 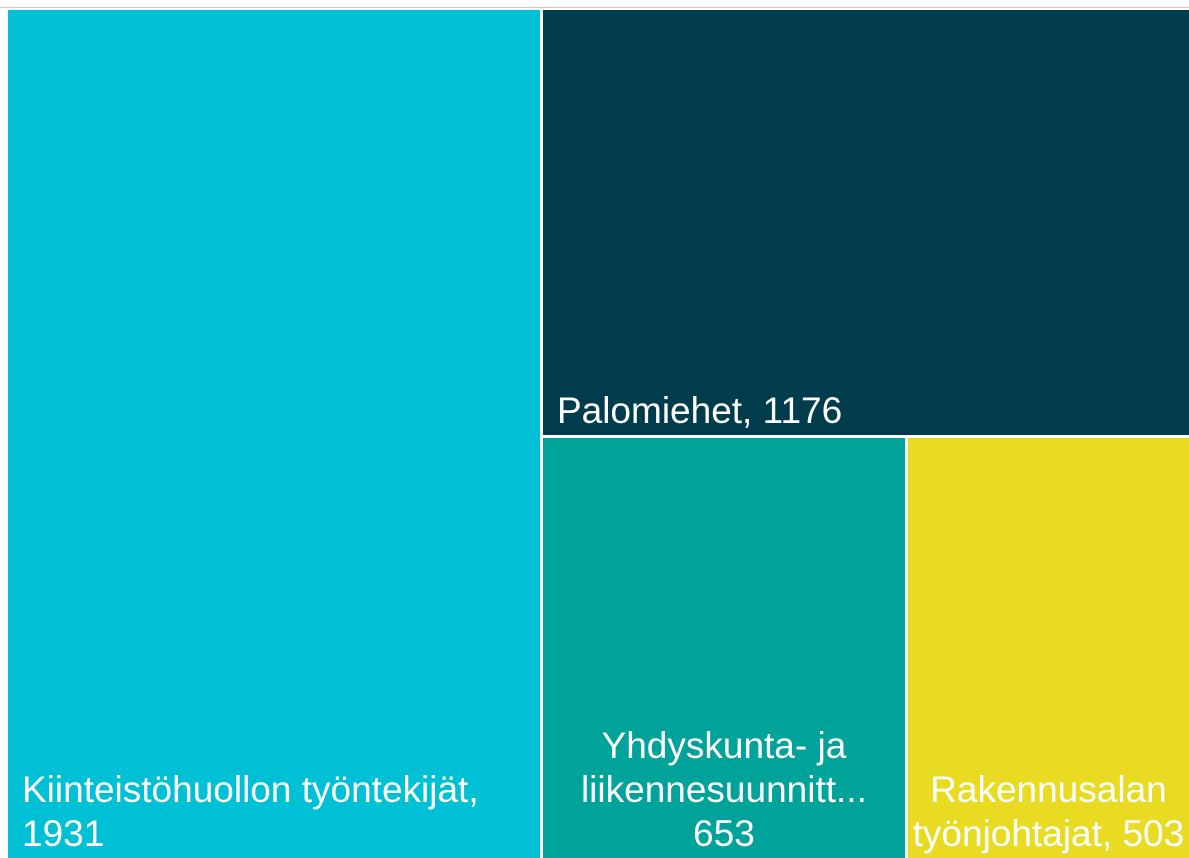 I want to click on tile-label: Palomiehet, 1176, so click(x=866, y=412).